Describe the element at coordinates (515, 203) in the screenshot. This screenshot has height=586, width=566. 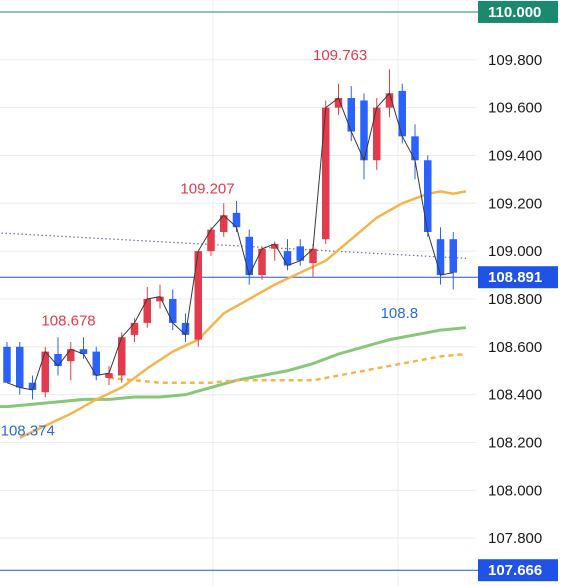
I see `y-tick-label-4: 109.200` at that location.